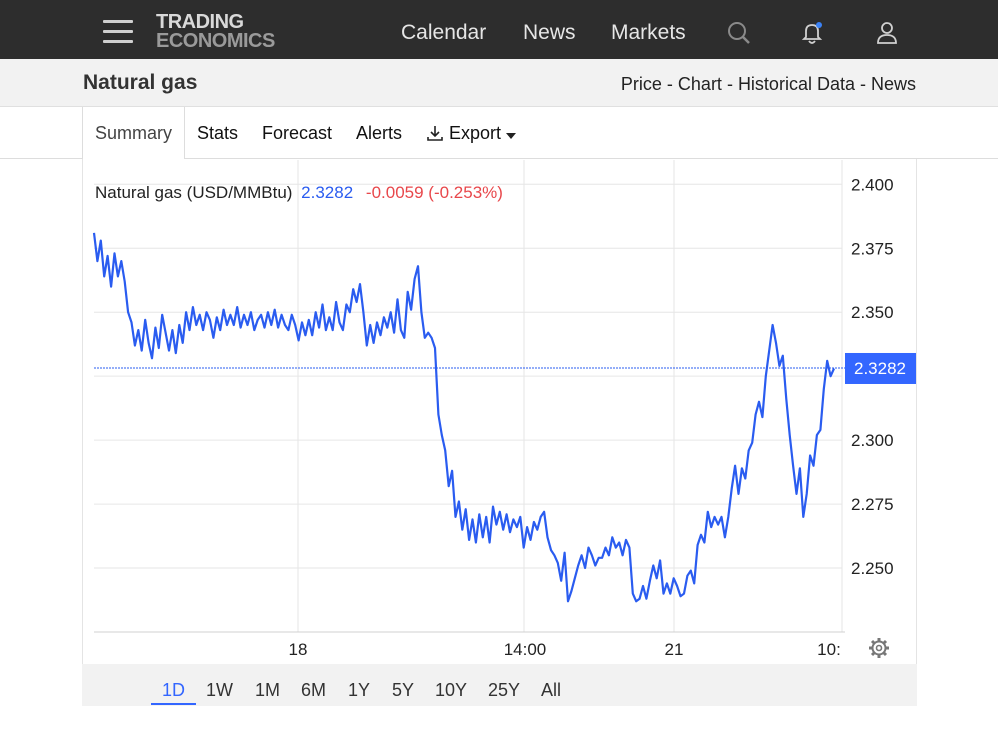  I want to click on chart-link: Chart, so click(699, 84).